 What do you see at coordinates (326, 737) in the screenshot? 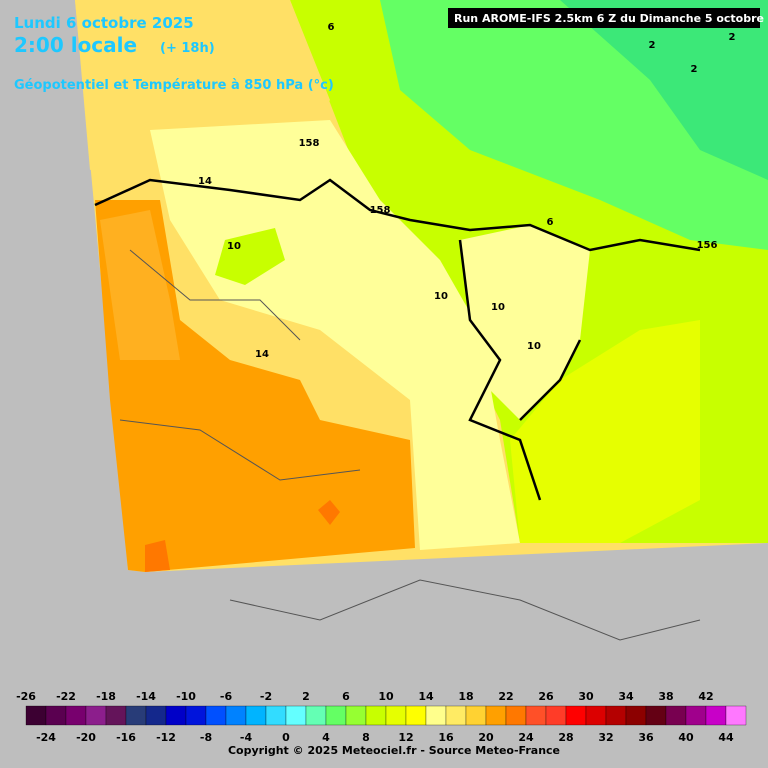
I see `legend-label: 4` at bounding box center [326, 737].